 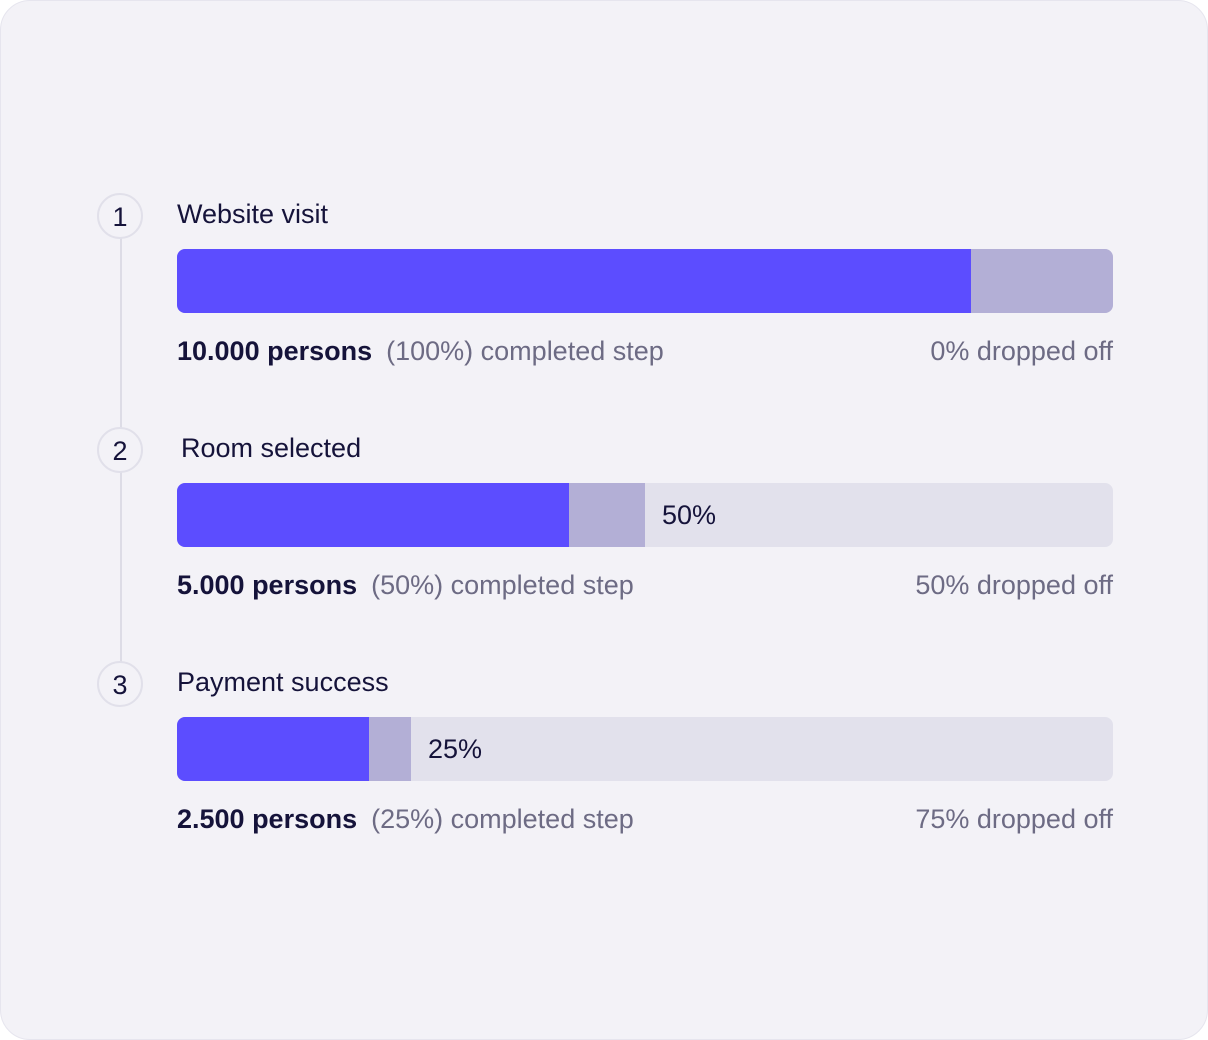 I want to click on step-number-badge: 2, so click(x=120, y=450).